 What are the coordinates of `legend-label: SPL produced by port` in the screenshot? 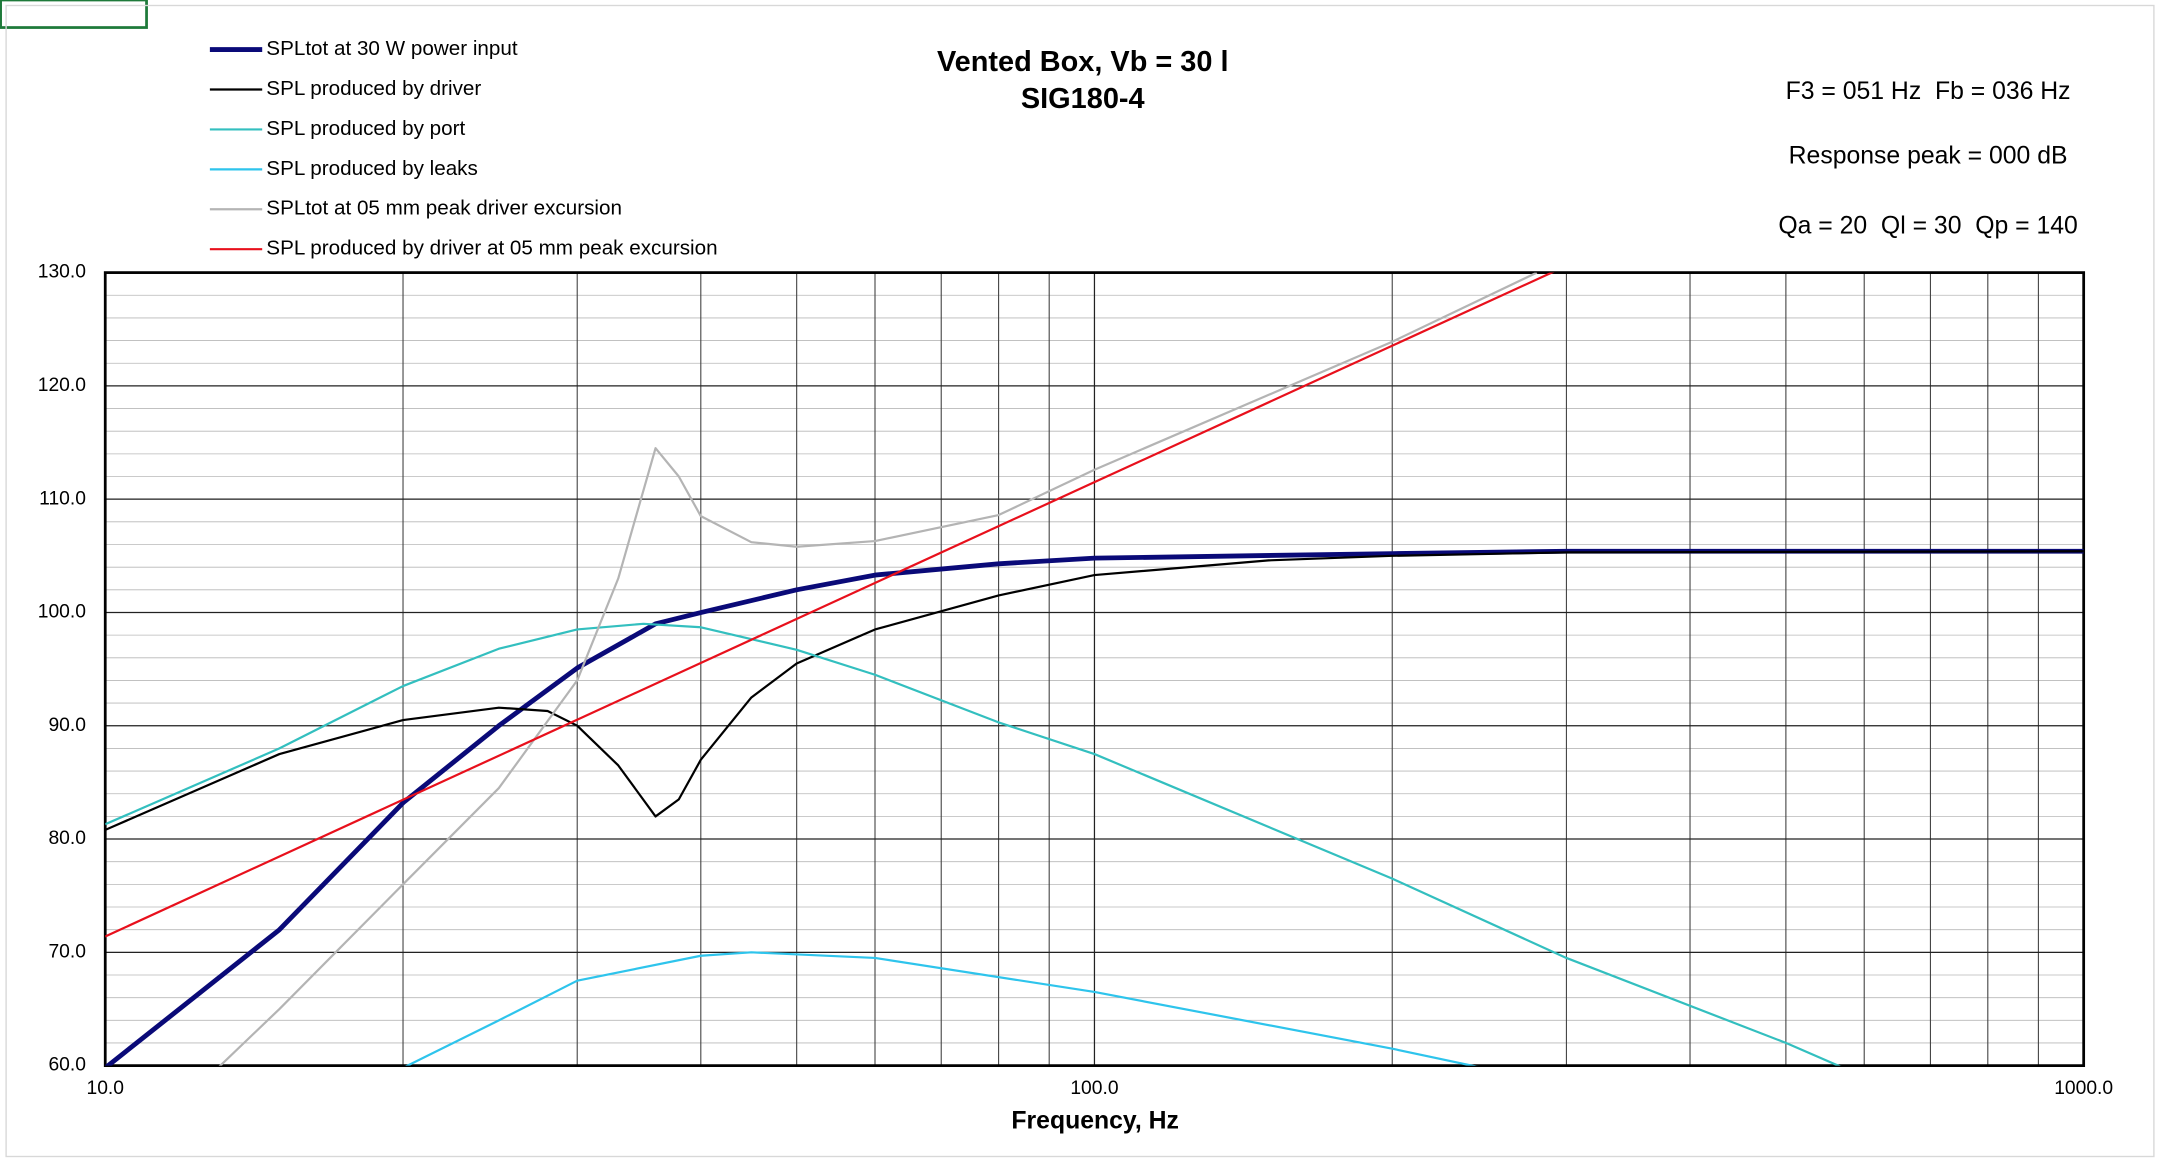 It's located at (365, 128).